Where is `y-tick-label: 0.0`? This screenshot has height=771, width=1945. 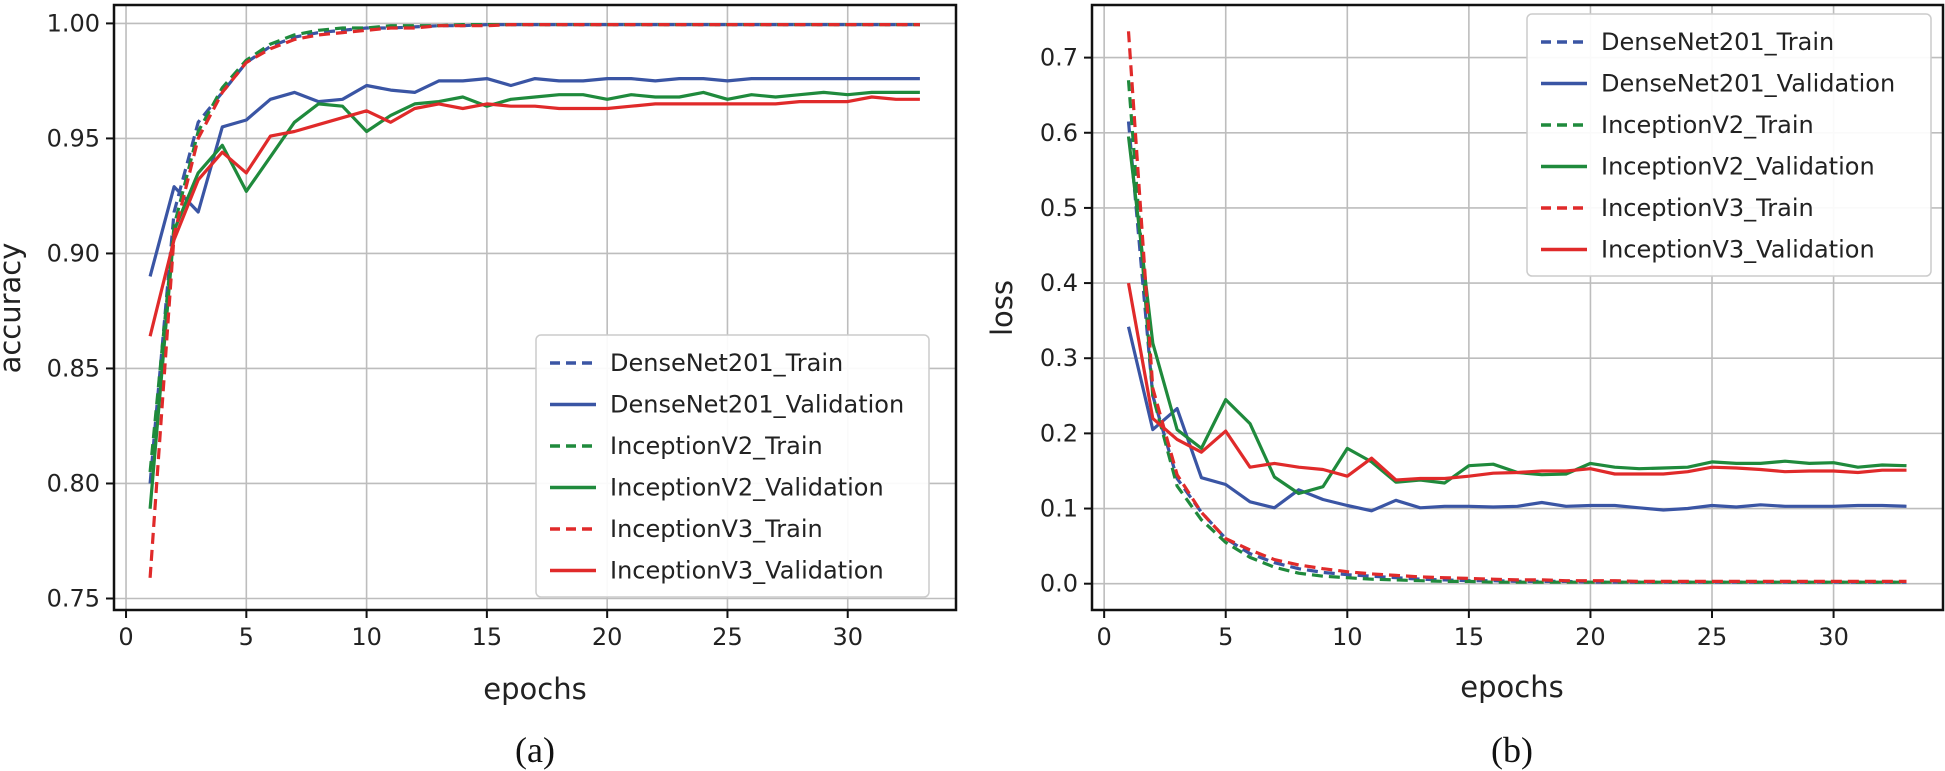 y-tick-label: 0.0 is located at coordinates (1059, 584).